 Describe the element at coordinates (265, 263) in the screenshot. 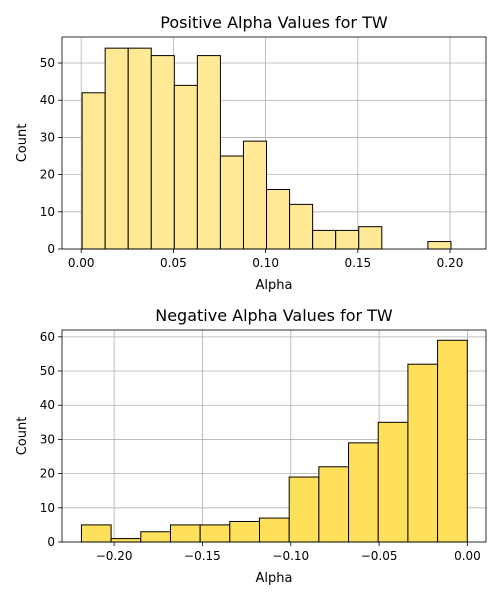

I see `x-tick-label: 0.10` at that location.